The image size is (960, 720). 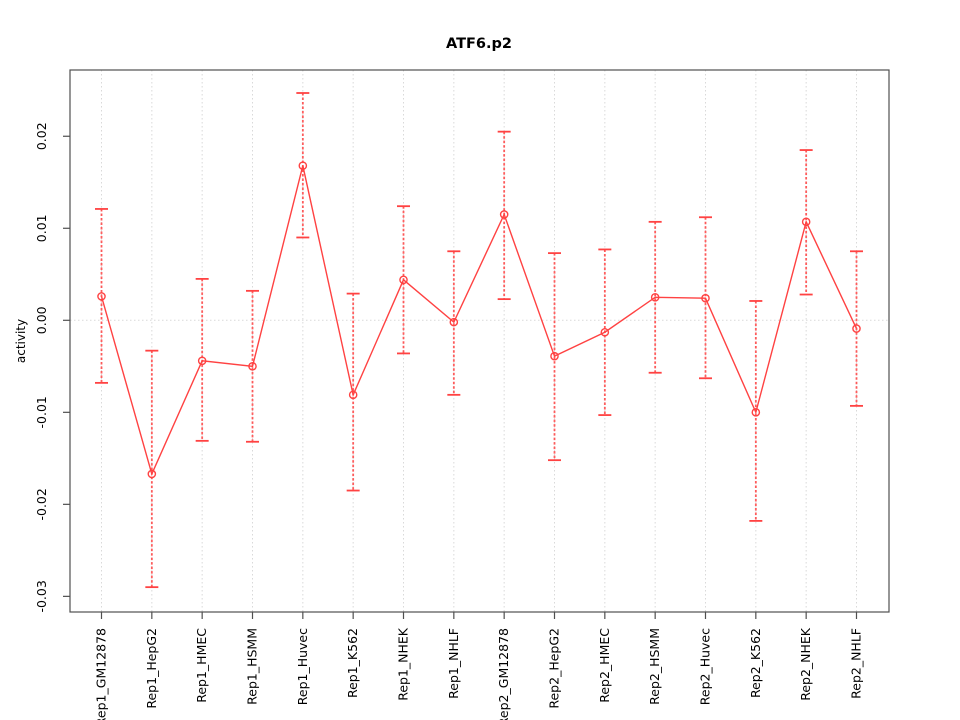 What do you see at coordinates (201, 665) in the screenshot?
I see `x-tick-label: Rep1_HMEC` at bounding box center [201, 665].